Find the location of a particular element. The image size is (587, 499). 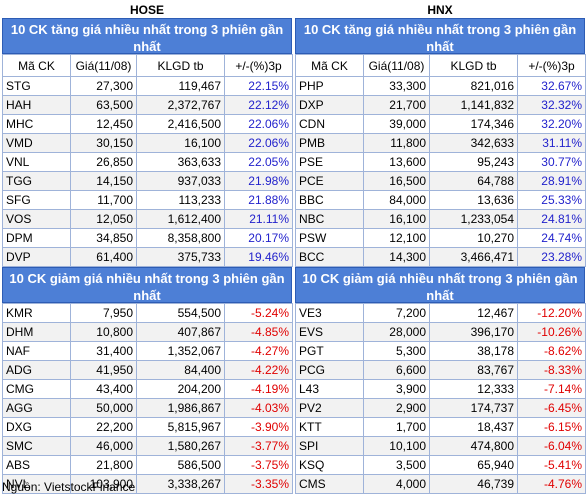

cell-volume: 1,612,400 is located at coordinates (180, 219).